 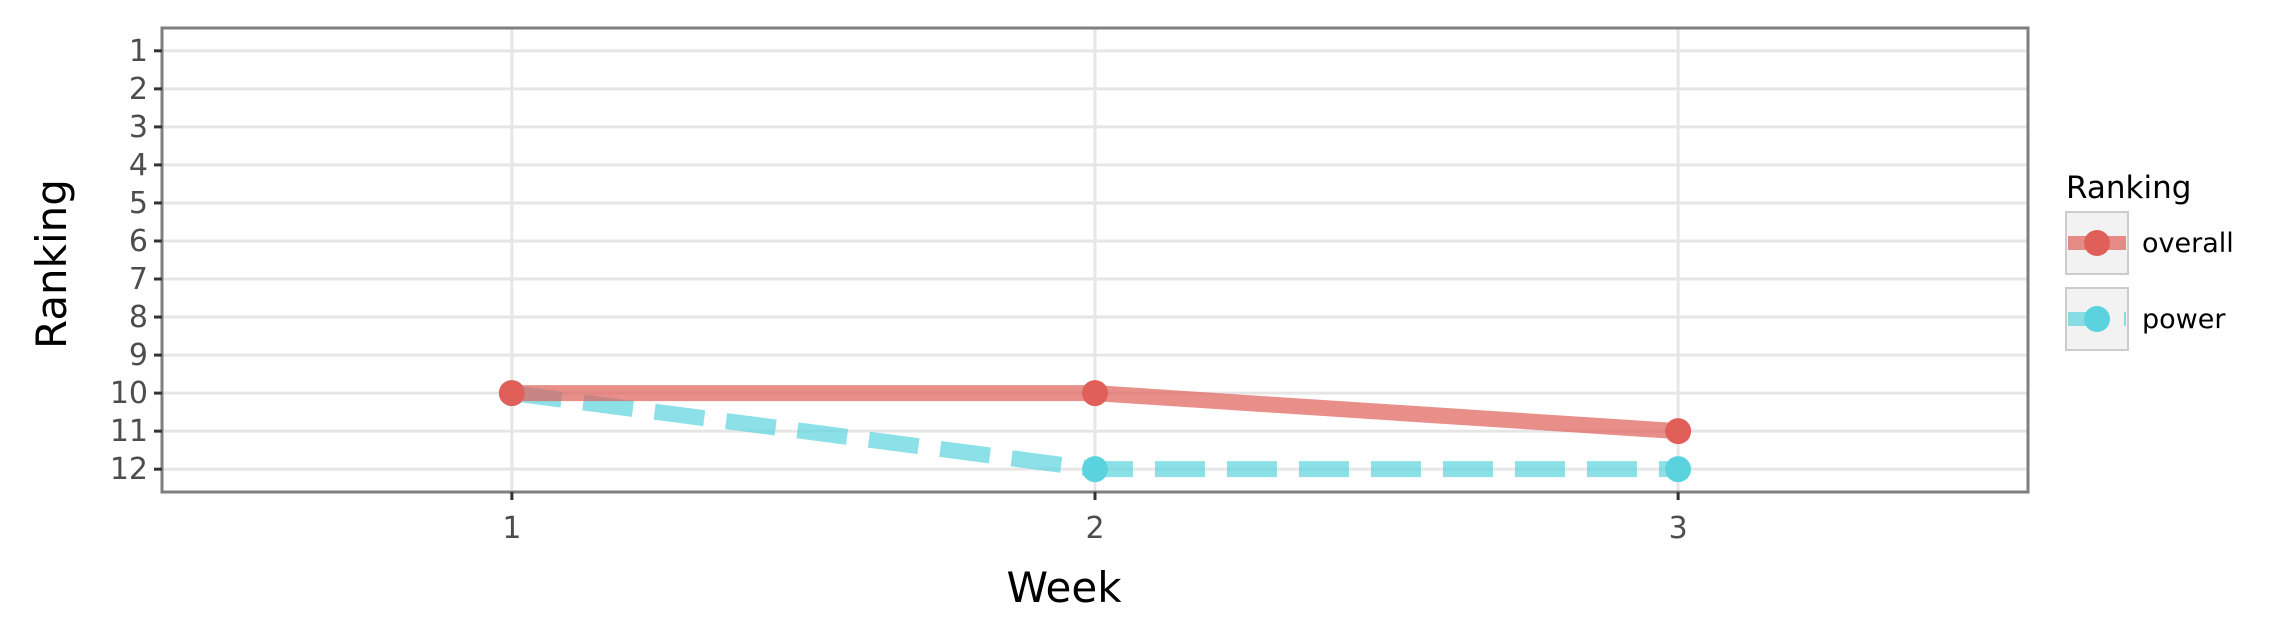 I want to click on y-tick-label: 5, so click(x=138, y=203).